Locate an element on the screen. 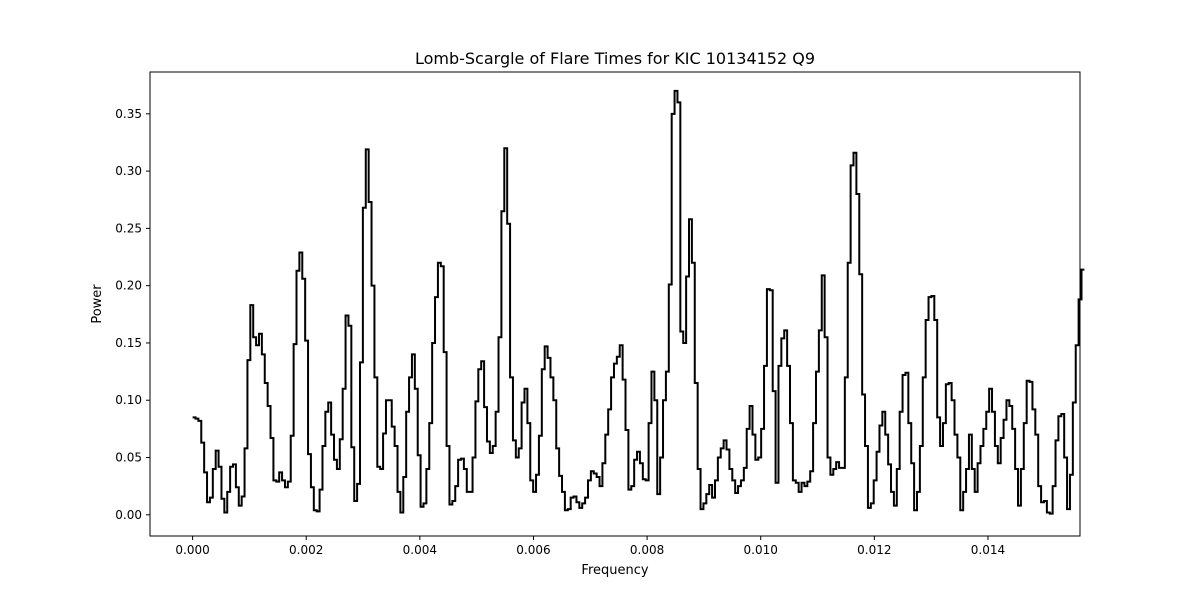  x-tick-label: 0.002 is located at coordinates (306, 550).